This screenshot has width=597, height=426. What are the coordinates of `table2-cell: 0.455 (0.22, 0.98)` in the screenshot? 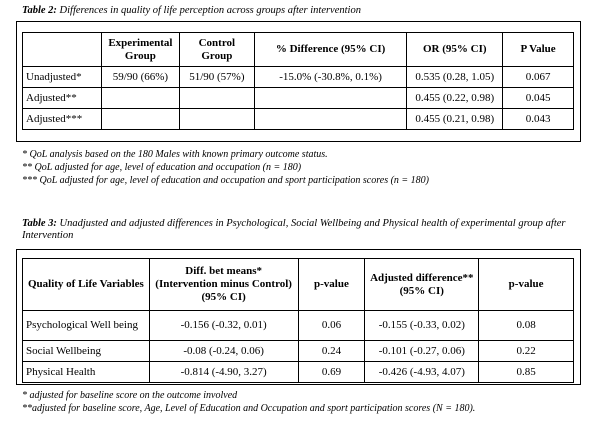 It's located at (455, 98).